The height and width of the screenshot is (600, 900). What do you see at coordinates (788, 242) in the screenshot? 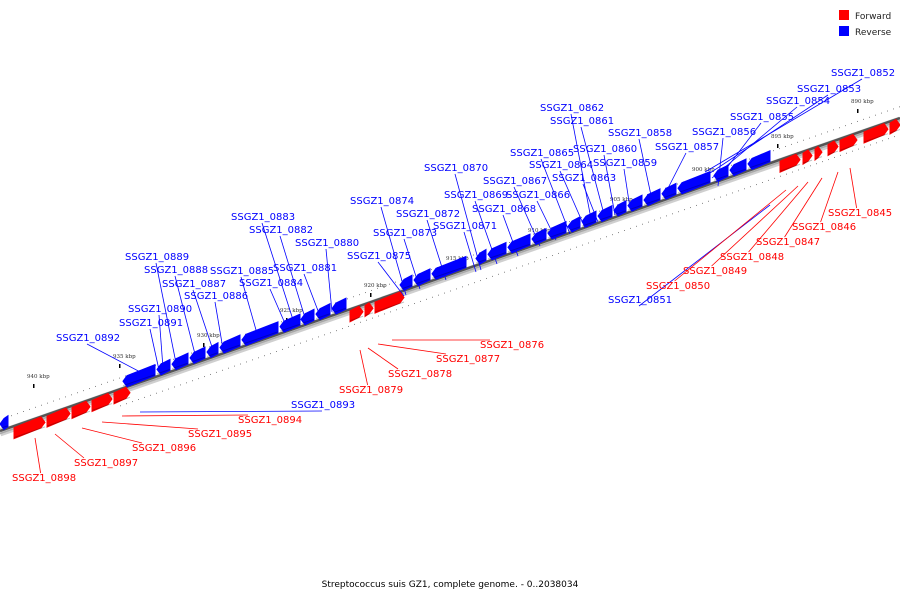
I see `gene-label: SSGZ1_0847` at bounding box center [788, 242].